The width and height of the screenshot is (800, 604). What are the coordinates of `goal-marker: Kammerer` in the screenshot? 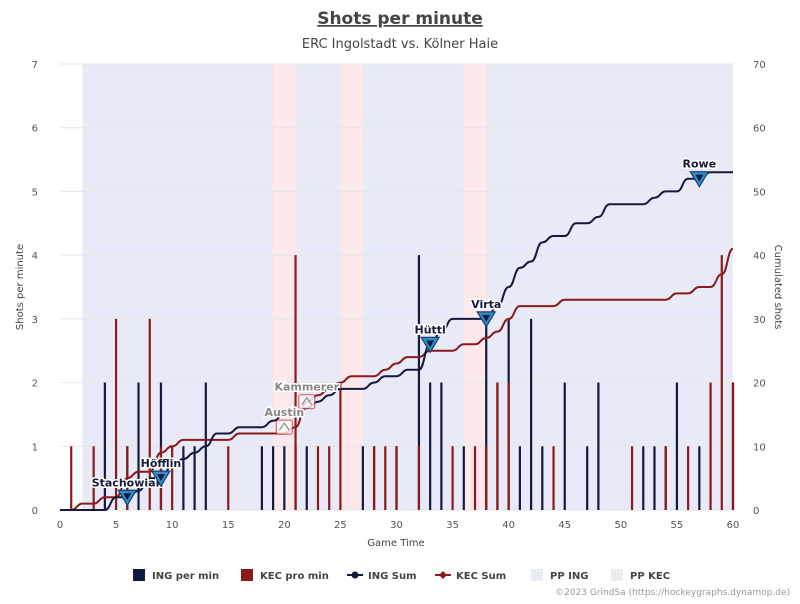 It's located at (307, 394).